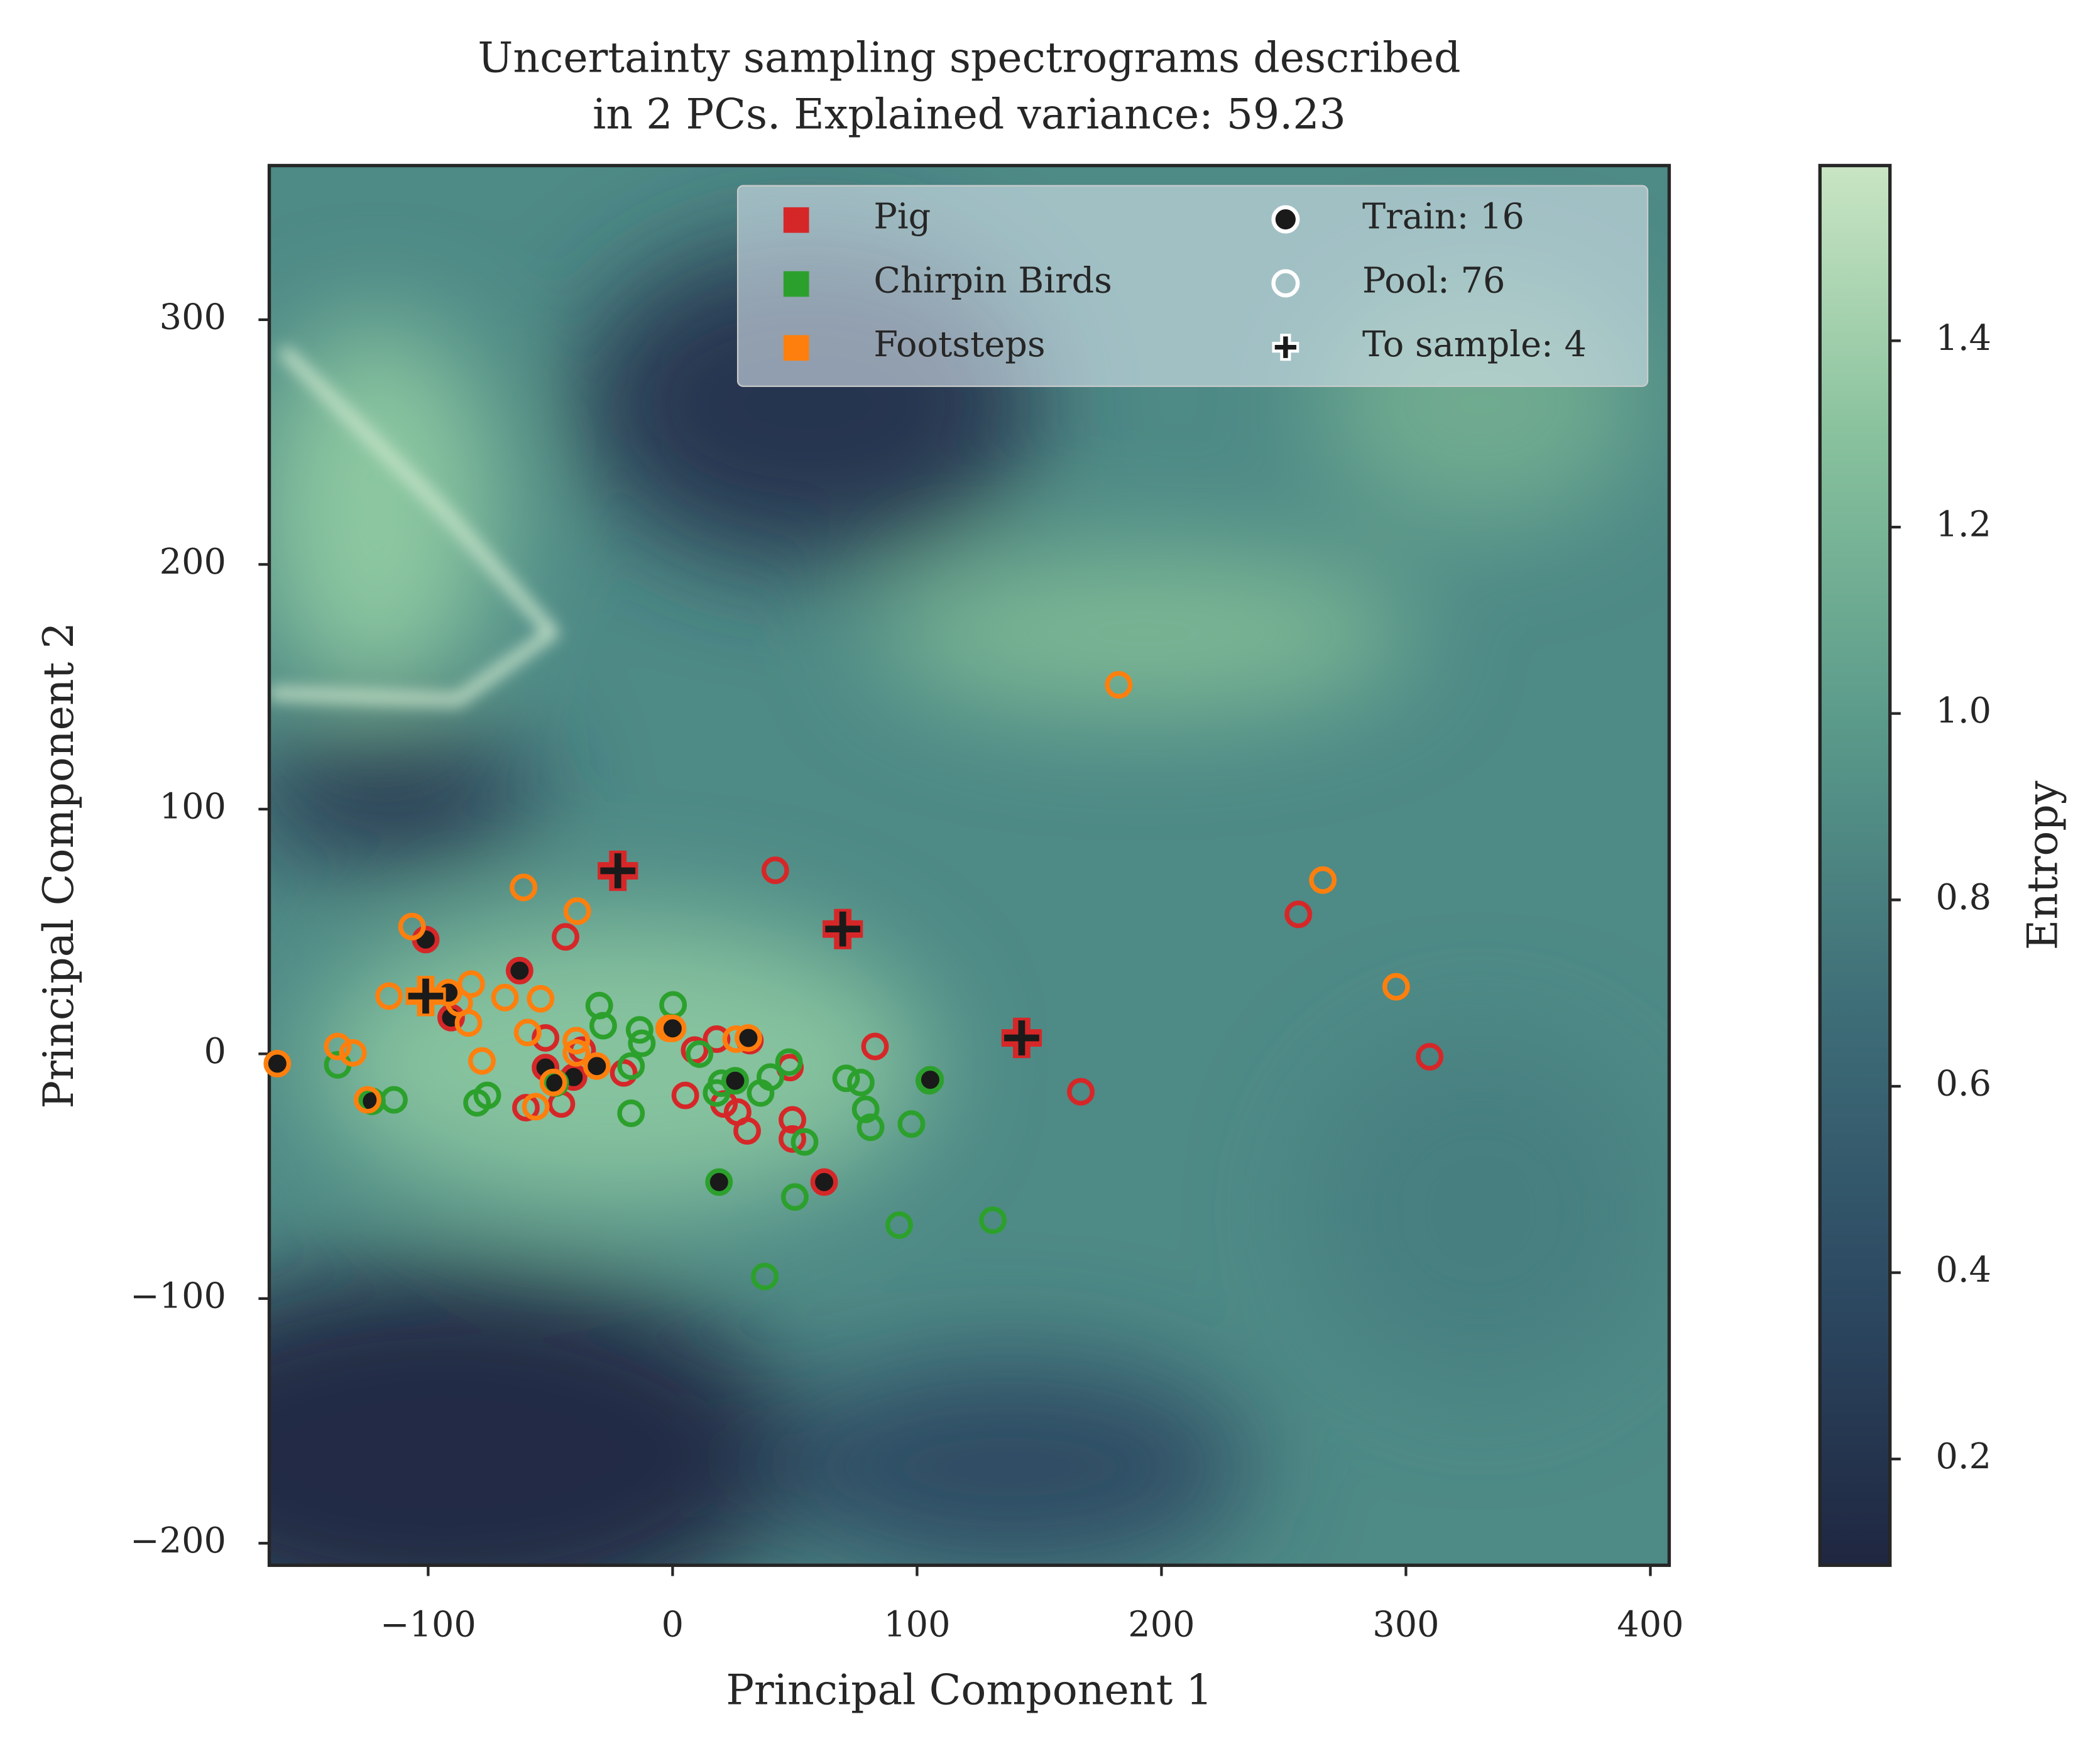  I want to click on y-tick-label: 200, so click(193, 562).